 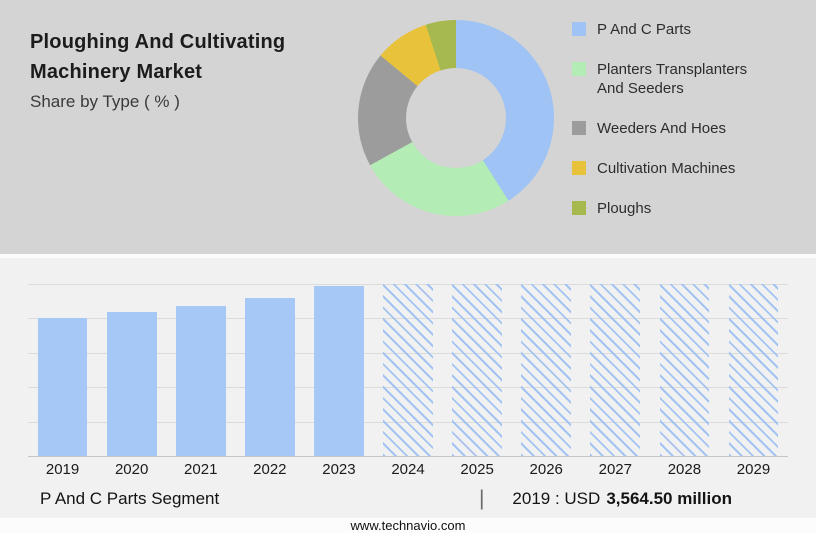 What do you see at coordinates (339, 469) in the screenshot?
I see `x-axis-label: 2023` at bounding box center [339, 469].